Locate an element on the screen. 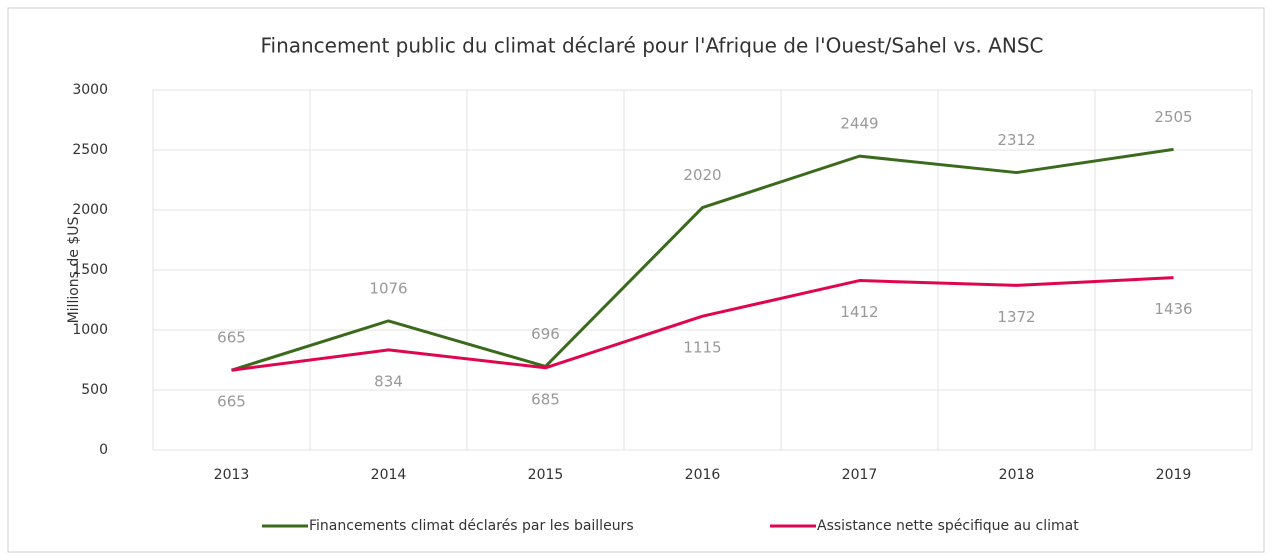  data-label: 2505 is located at coordinates (1173, 117).